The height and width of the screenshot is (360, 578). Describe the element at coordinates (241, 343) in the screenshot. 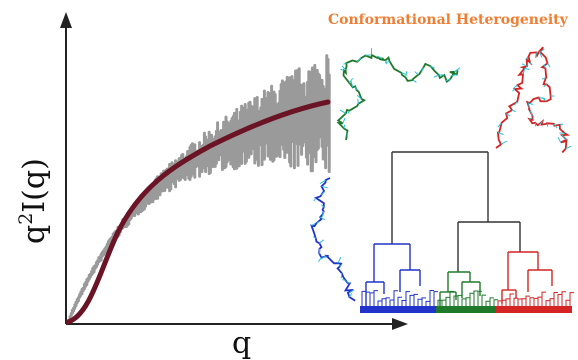

I see `x-axis-label: q` at that location.